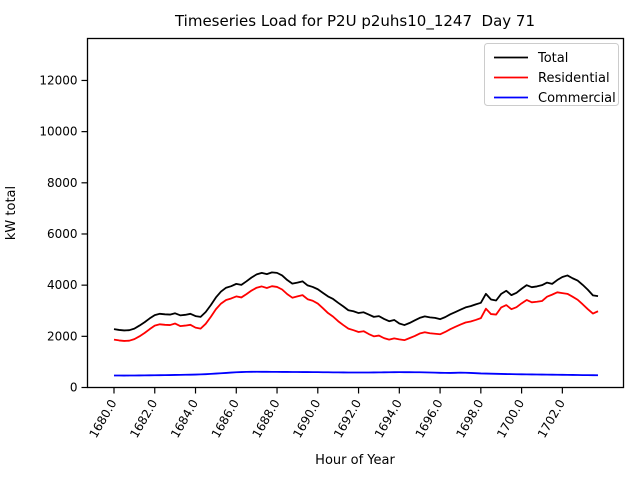  What do you see at coordinates (62, 183) in the screenshot?
I see `y-tick-label: 8000` at bounding box center [62, 183].